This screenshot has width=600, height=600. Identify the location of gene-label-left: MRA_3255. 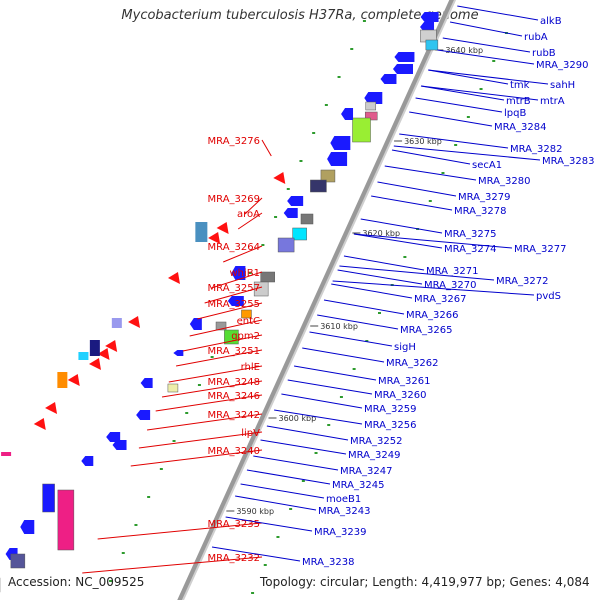
(234, 304).